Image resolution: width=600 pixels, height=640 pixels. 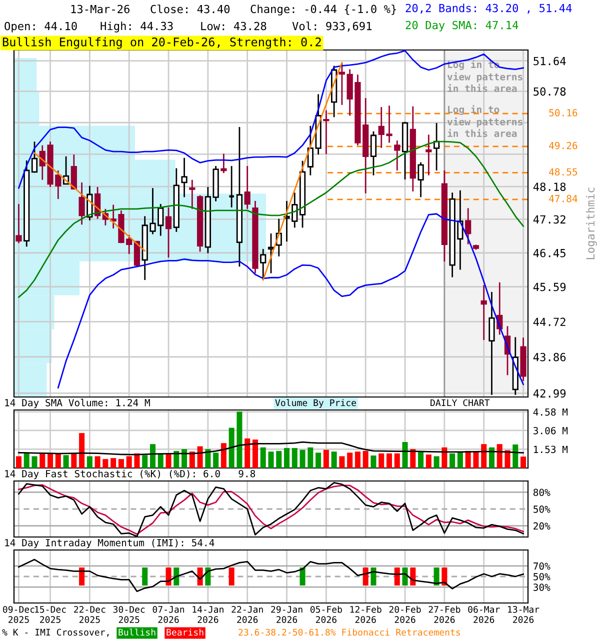 What do you see at coordinates (168, 614) in the screenshot?
I see `x-tick-label: 07-Jan 2026` at bounding box center [168, 614].